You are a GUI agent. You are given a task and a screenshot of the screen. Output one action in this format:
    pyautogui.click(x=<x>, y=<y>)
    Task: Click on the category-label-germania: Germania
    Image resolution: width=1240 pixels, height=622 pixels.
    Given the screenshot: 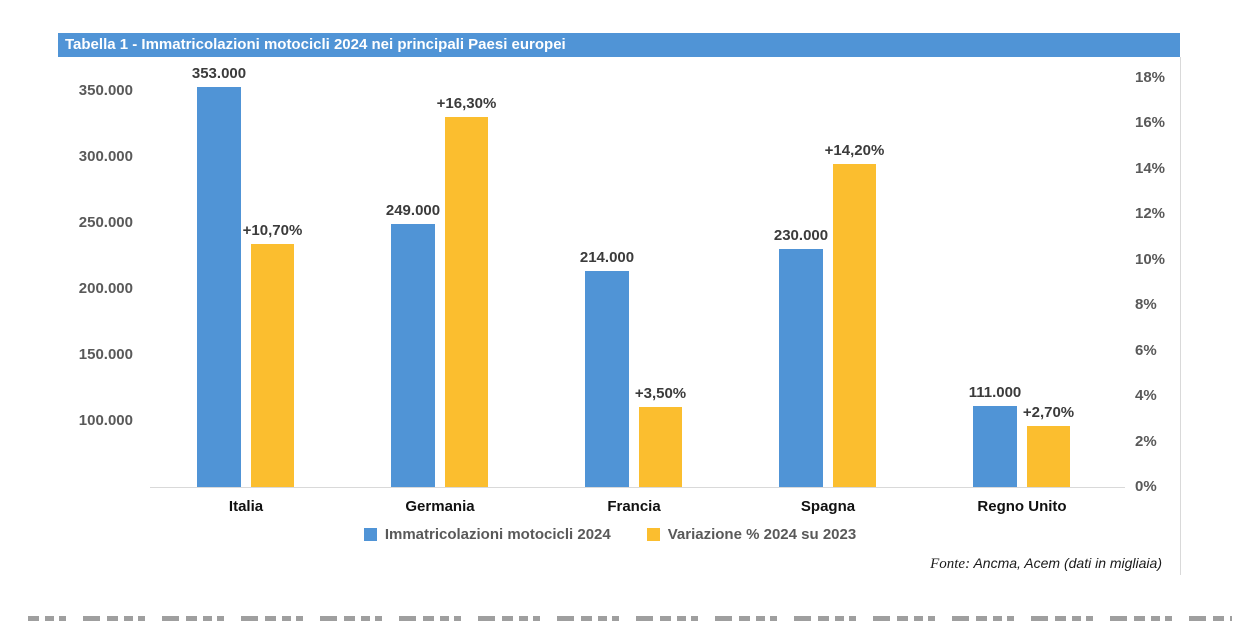 What is the action you would take?
    pyautogui.click(x=440, y=506)
    